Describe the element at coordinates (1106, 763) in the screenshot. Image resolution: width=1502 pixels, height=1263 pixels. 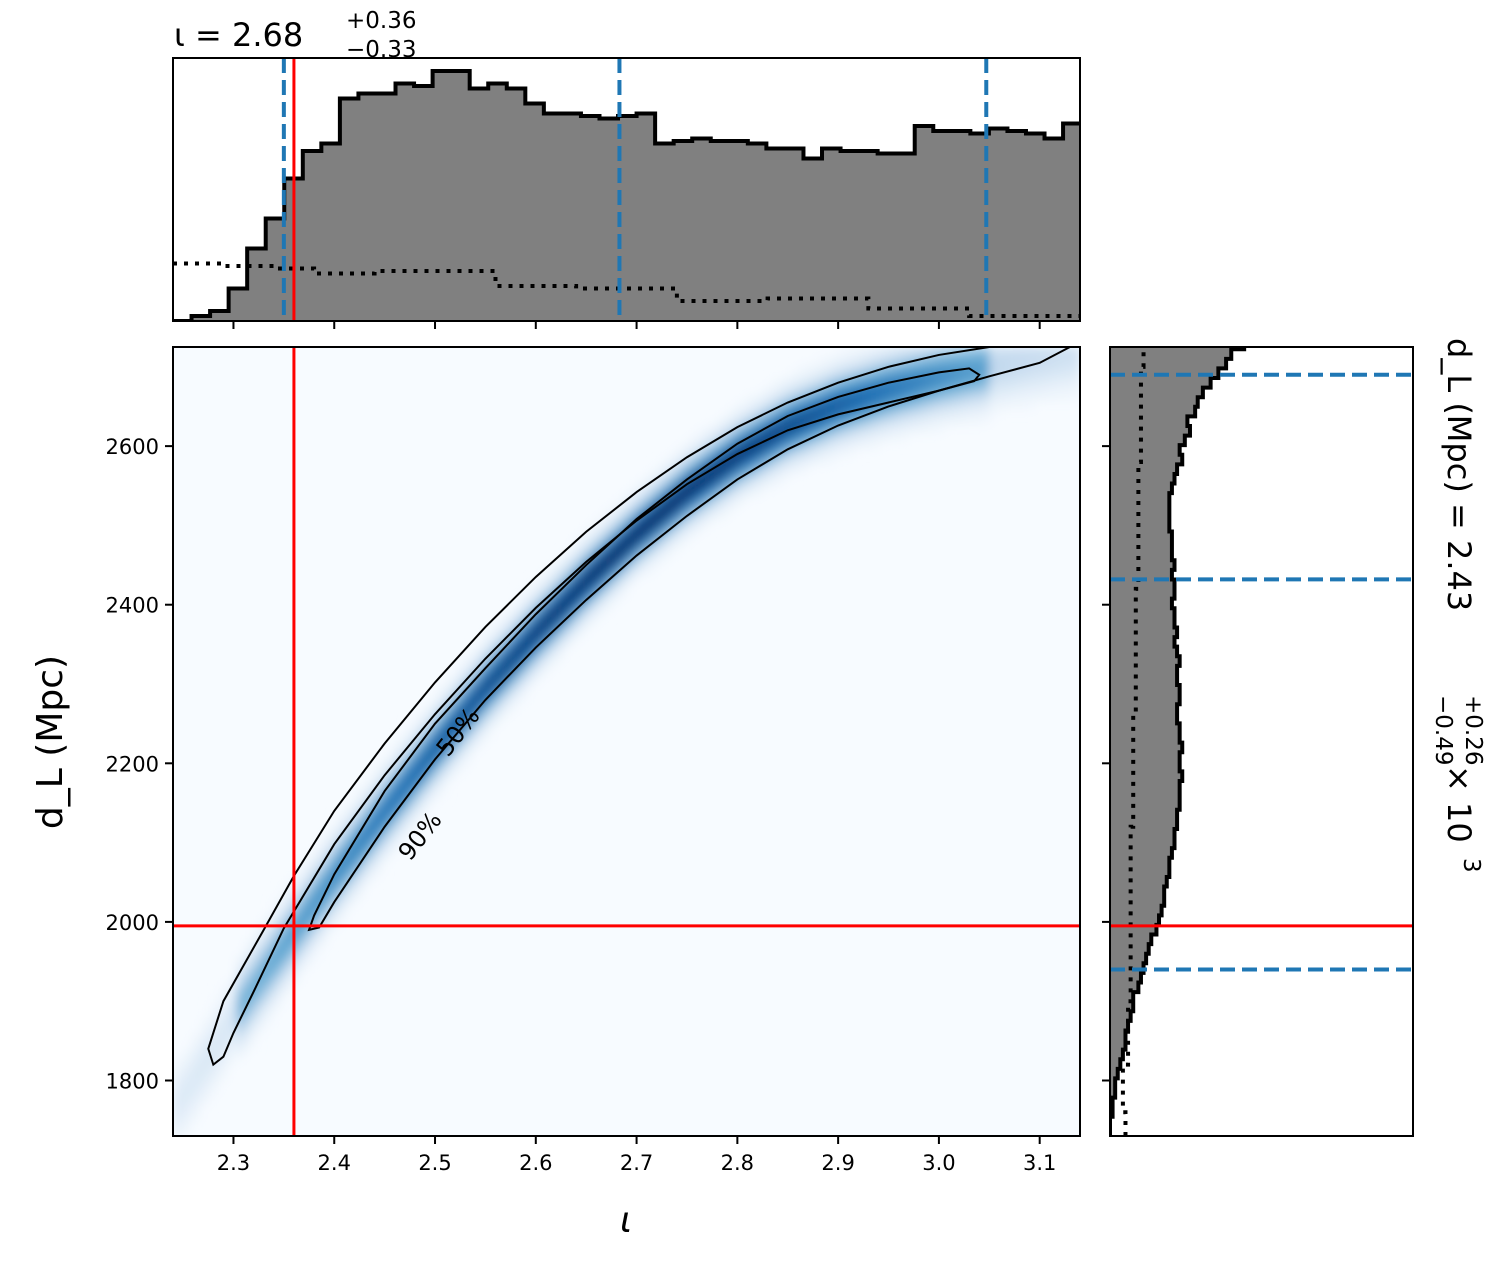
I see `right-panel-ticks` at that location.